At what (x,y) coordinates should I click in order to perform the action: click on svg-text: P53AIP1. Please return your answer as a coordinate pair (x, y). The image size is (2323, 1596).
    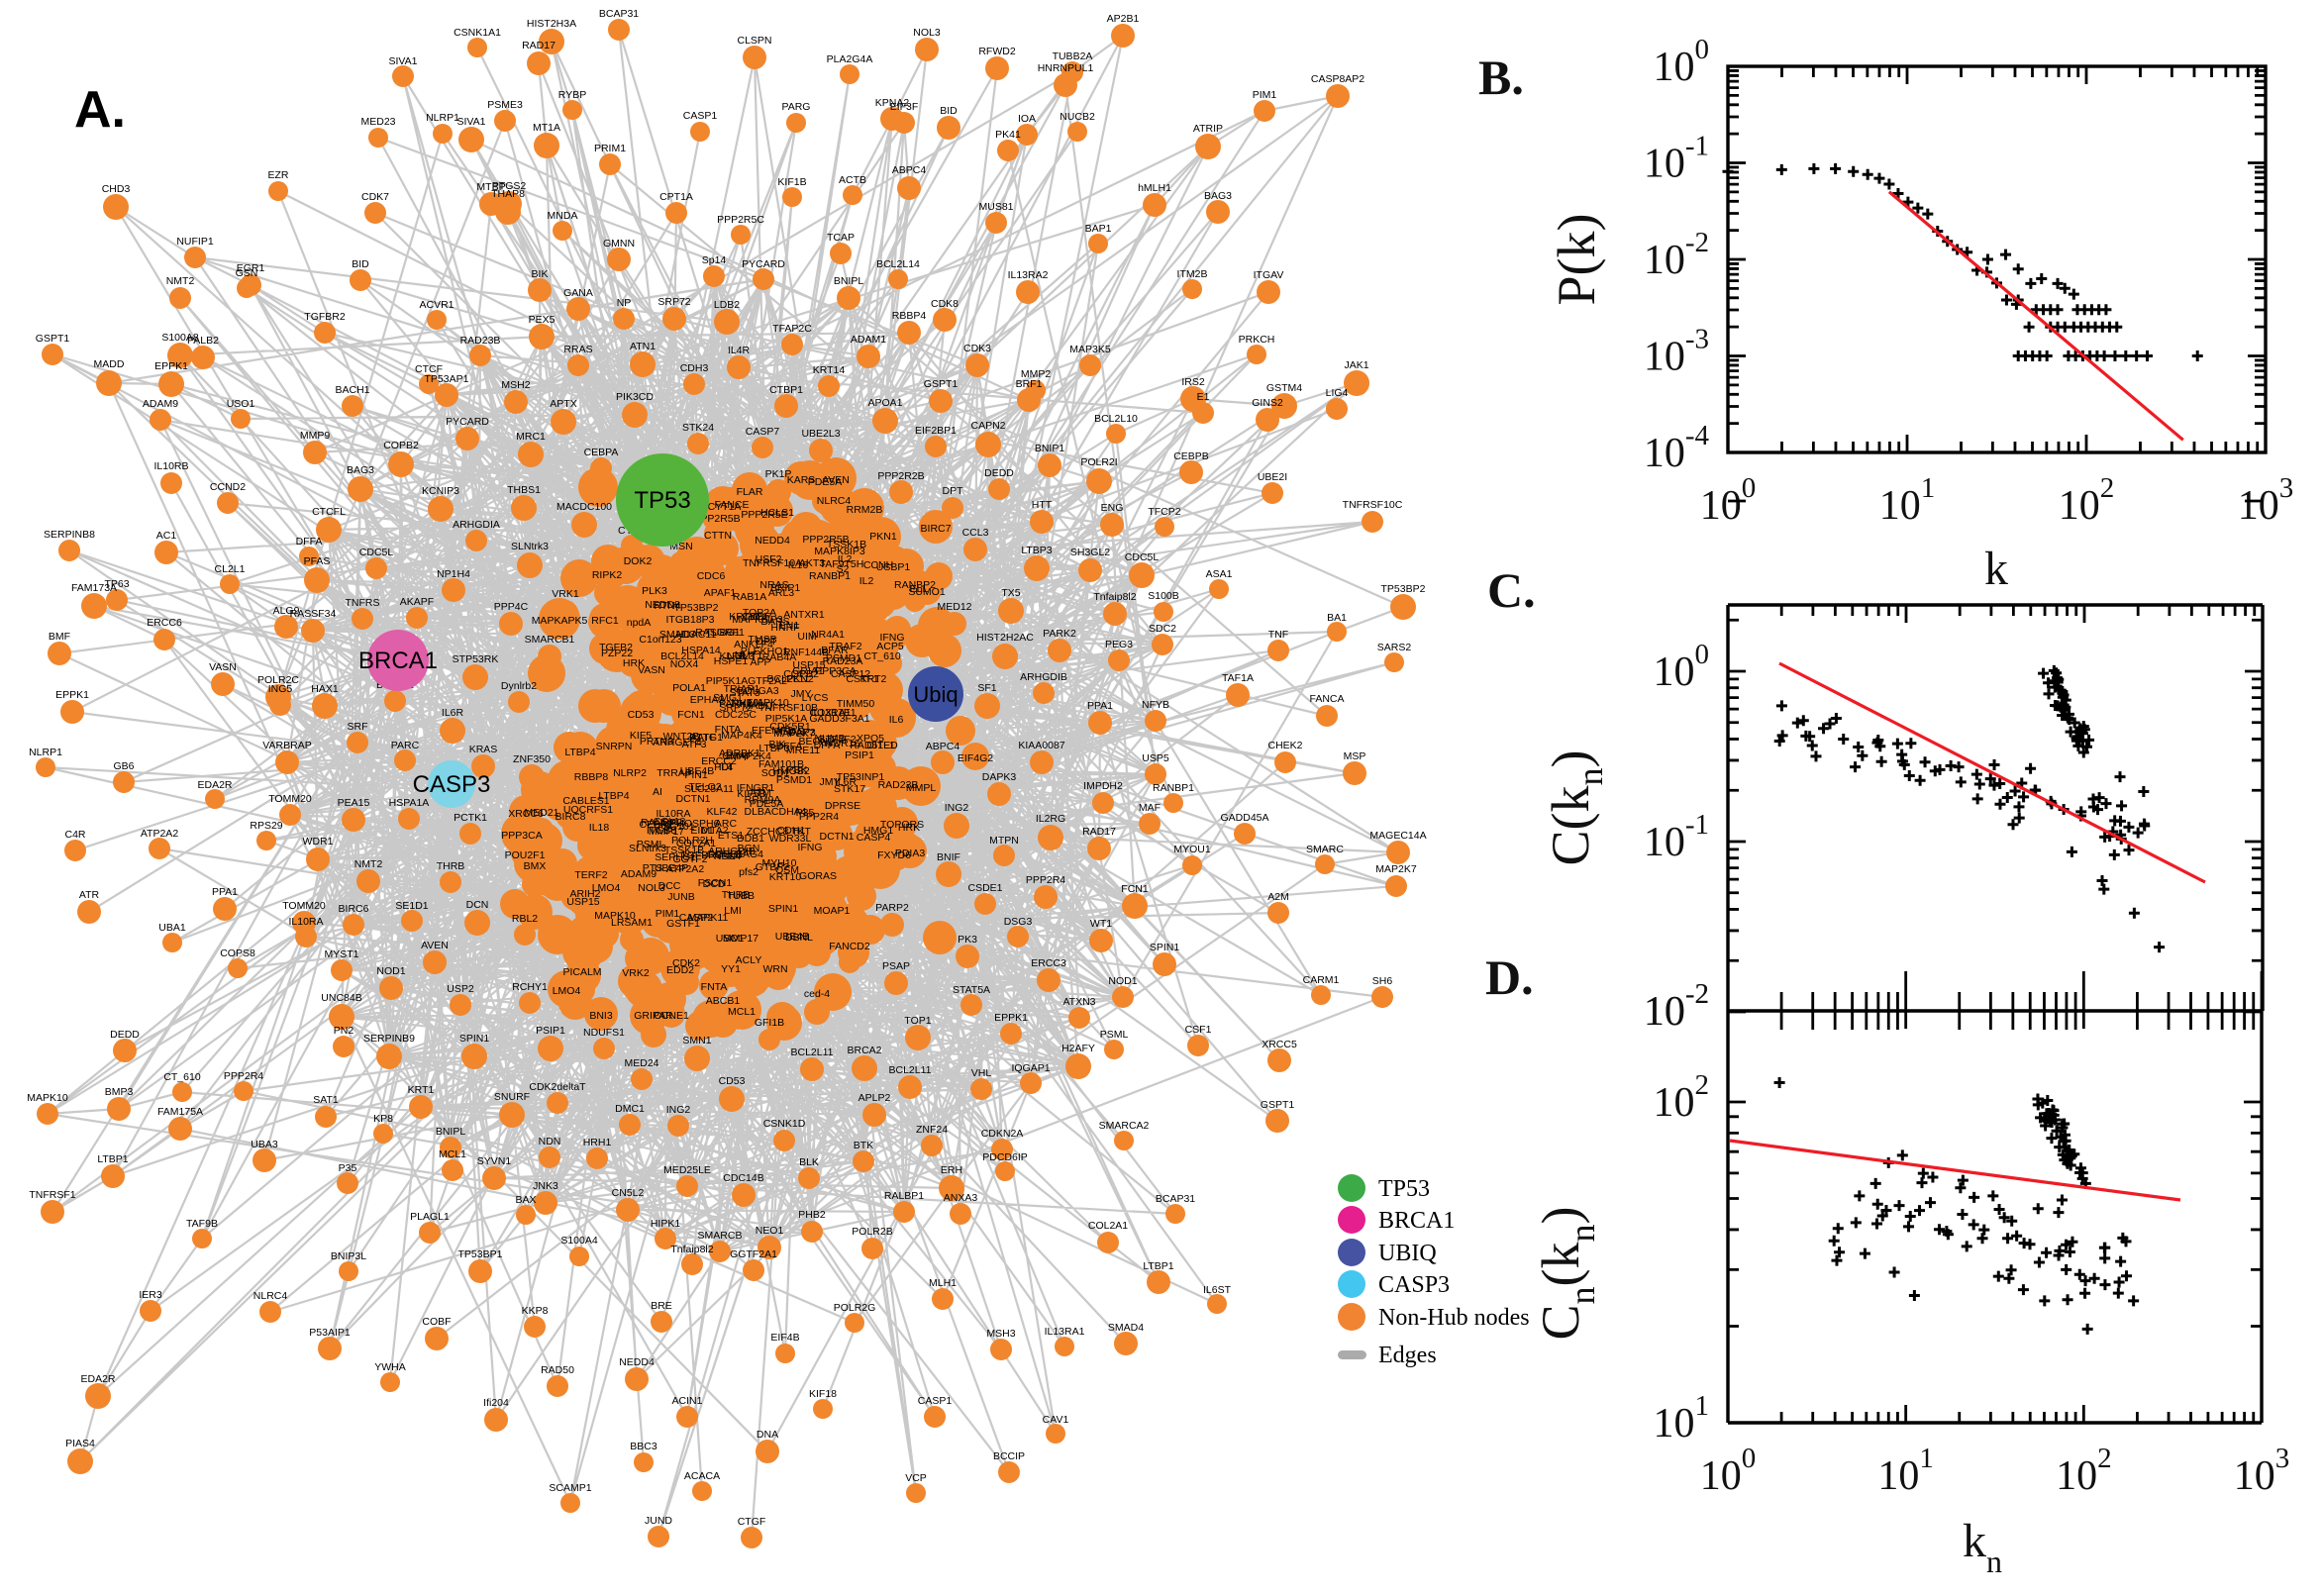
    Looking at the image, I should click on (330, 1333).